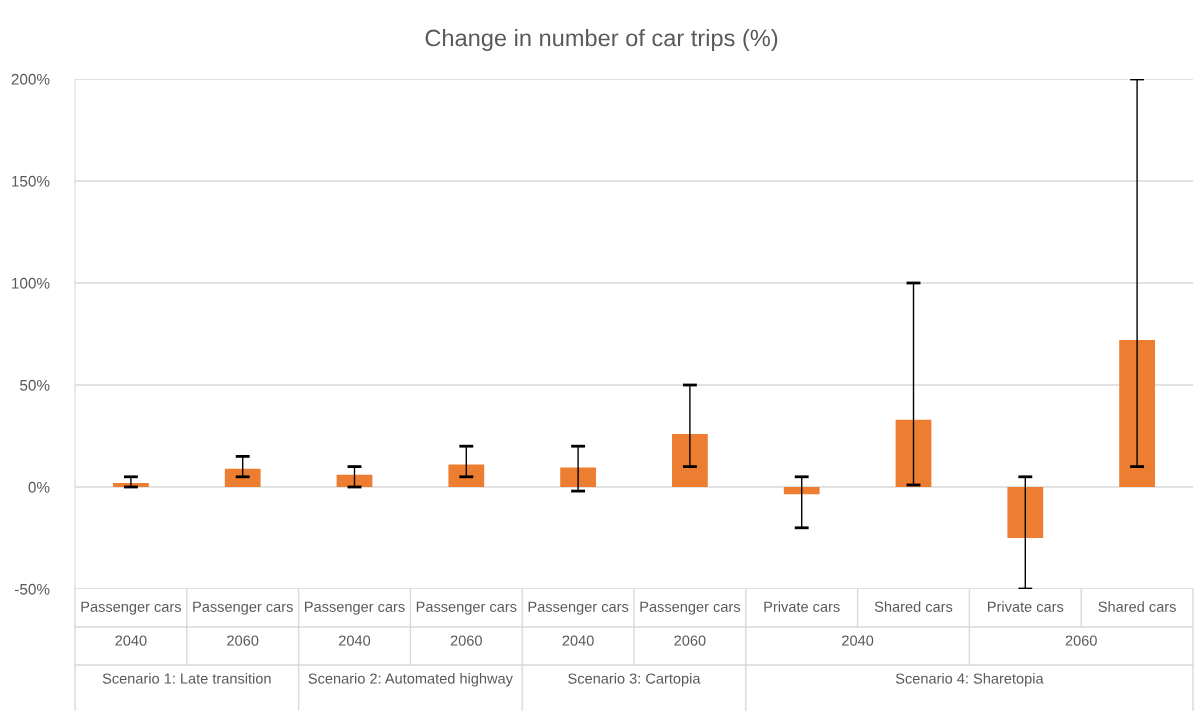 This screenshot has width=1203, height=713. Describe the element at coordinates (969, 680) in the screenshot. I see `text: Scenario 4: Sharetopia` at that location.